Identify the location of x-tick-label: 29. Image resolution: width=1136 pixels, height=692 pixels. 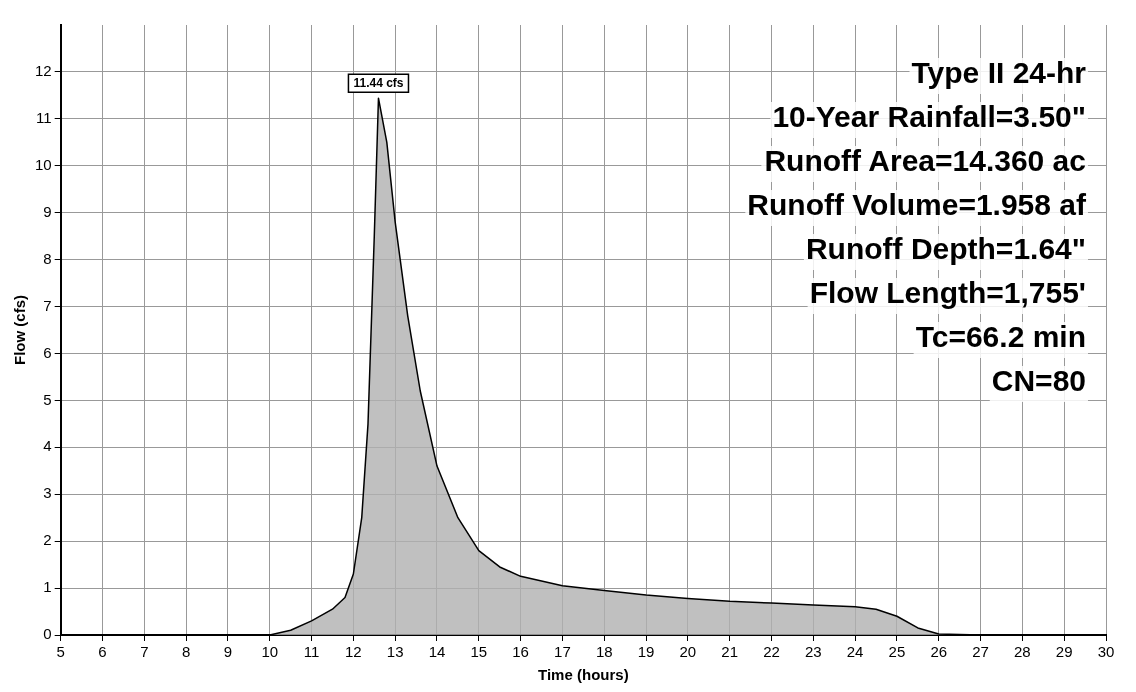
(1064, 652).